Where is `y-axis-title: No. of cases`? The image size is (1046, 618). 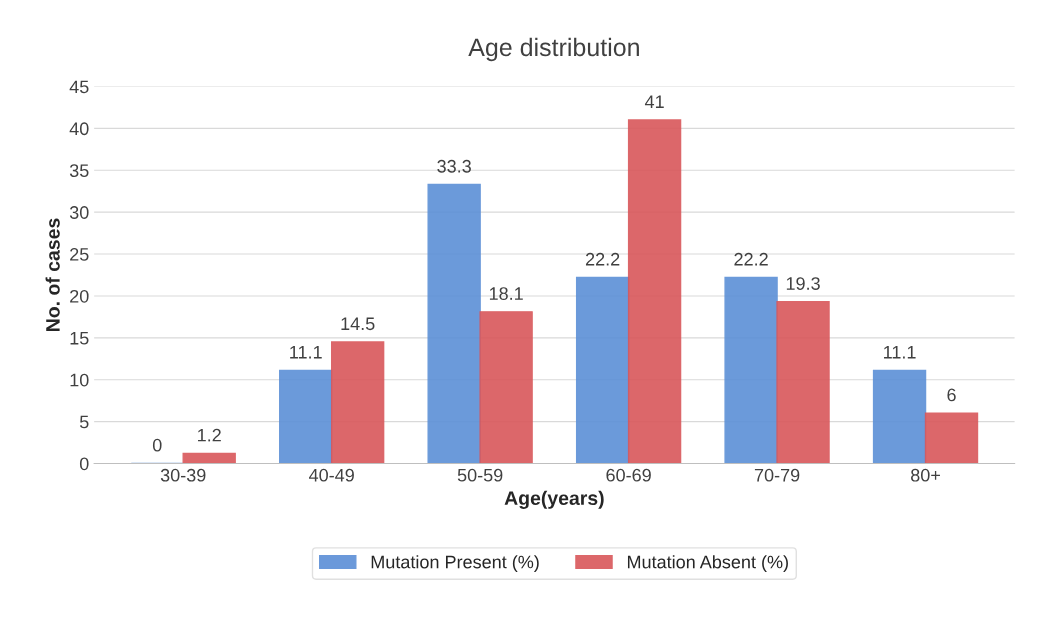
y-axis-title: No. of cases is located at coordinates (52, 274).